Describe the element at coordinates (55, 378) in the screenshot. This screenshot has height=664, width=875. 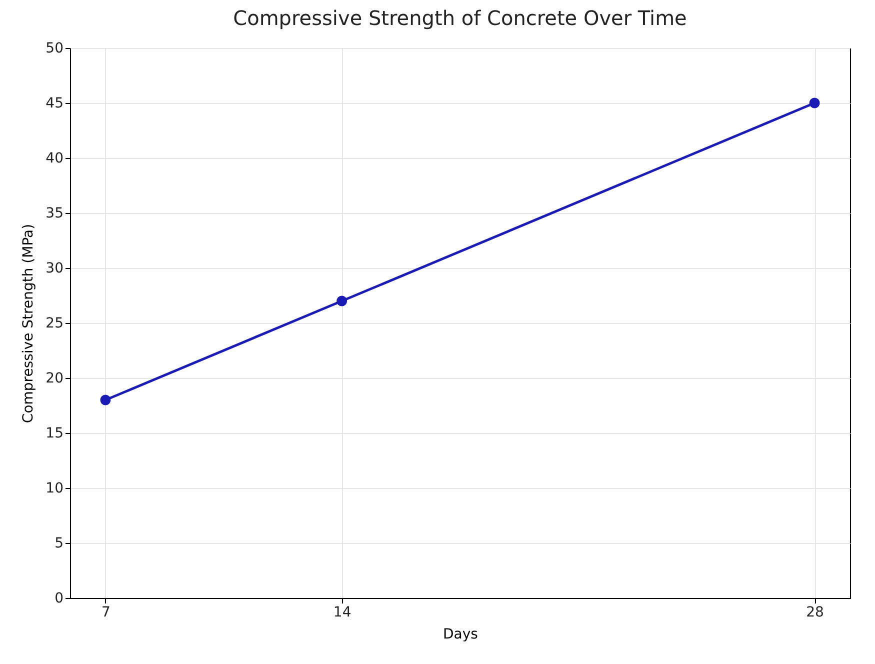
I see `y-tick-label: 20` at that location.